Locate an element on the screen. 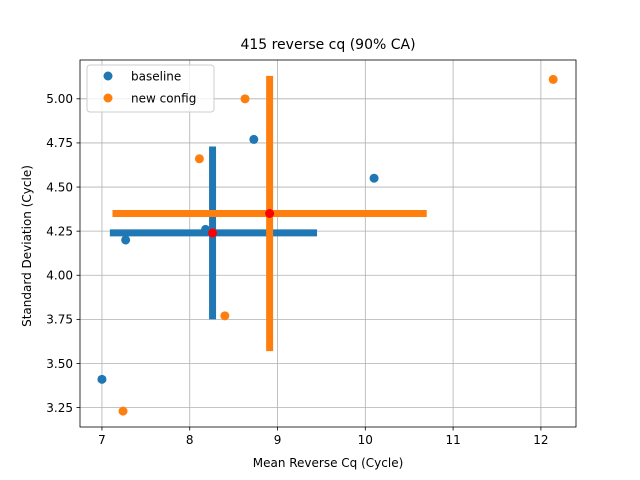 This screenshot has height=480, width=640. legend-box is located at coordinates (150, 88).